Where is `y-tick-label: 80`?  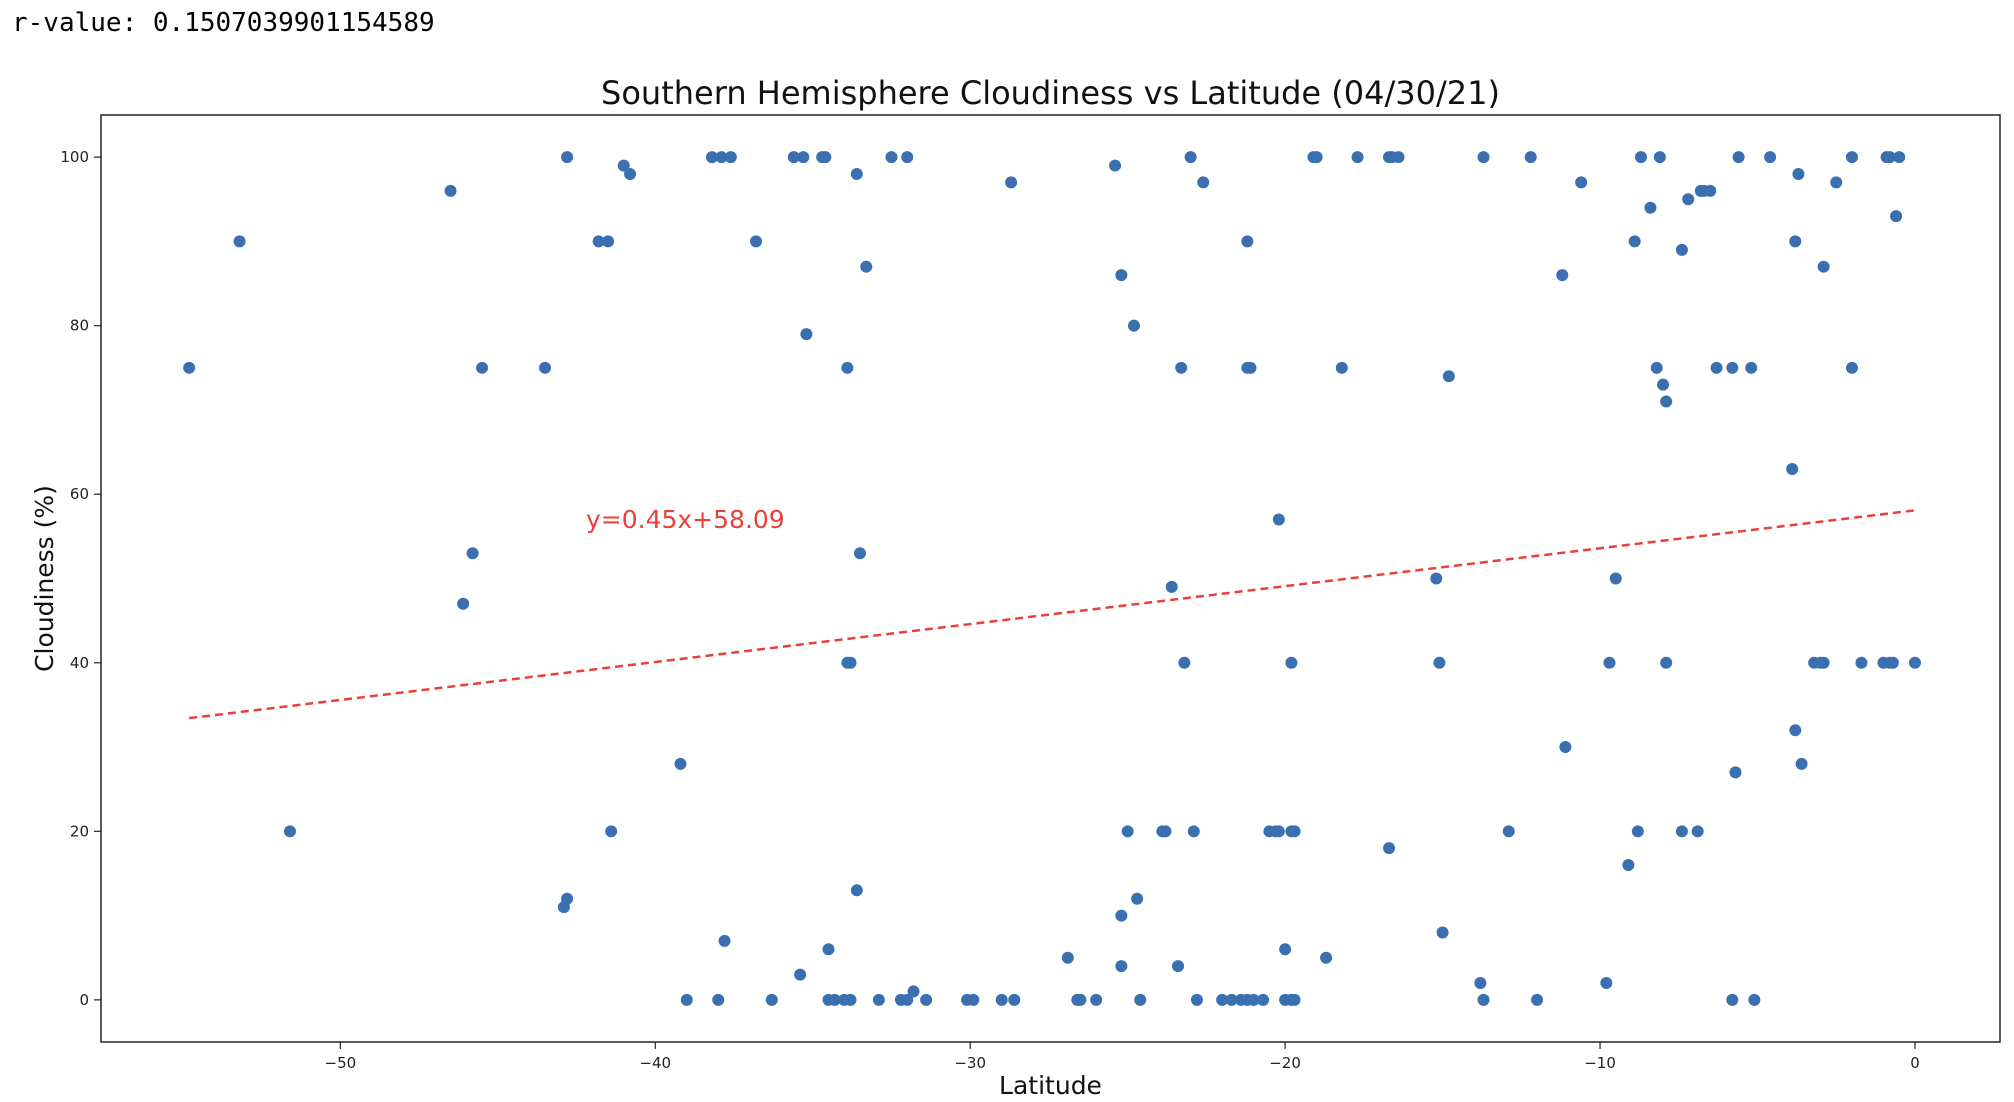 y-tick-label: 80 is located at coordinates (79, 326).